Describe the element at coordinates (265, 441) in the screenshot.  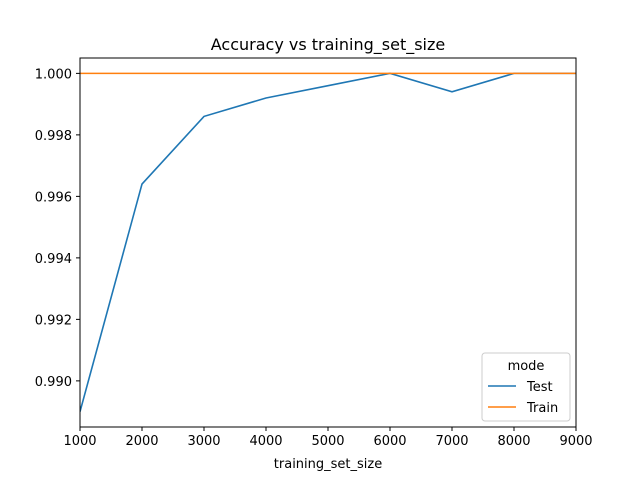
I see `x-tick-label: 4000` at that location.